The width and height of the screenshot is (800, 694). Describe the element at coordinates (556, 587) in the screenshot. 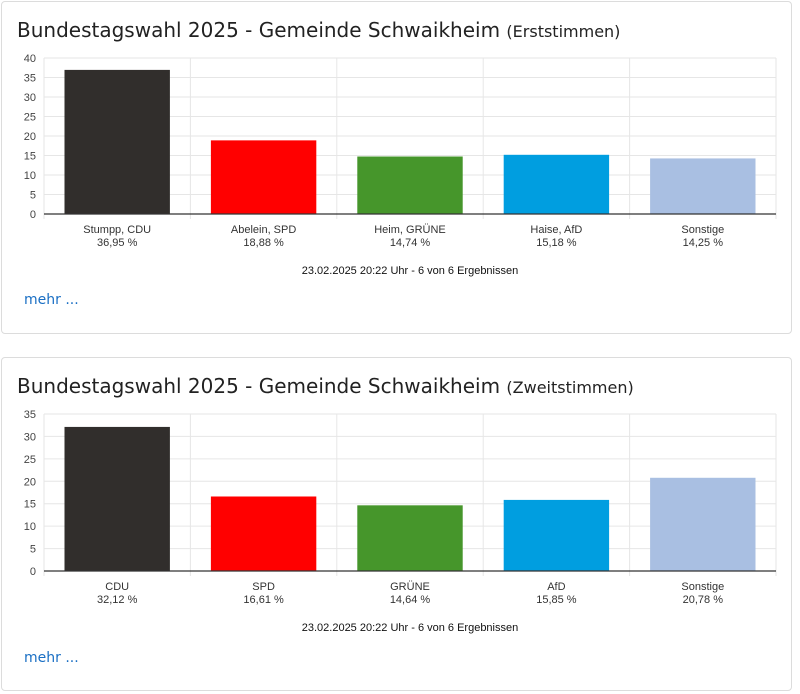

I see `x-tick-label: AfD` at that location.